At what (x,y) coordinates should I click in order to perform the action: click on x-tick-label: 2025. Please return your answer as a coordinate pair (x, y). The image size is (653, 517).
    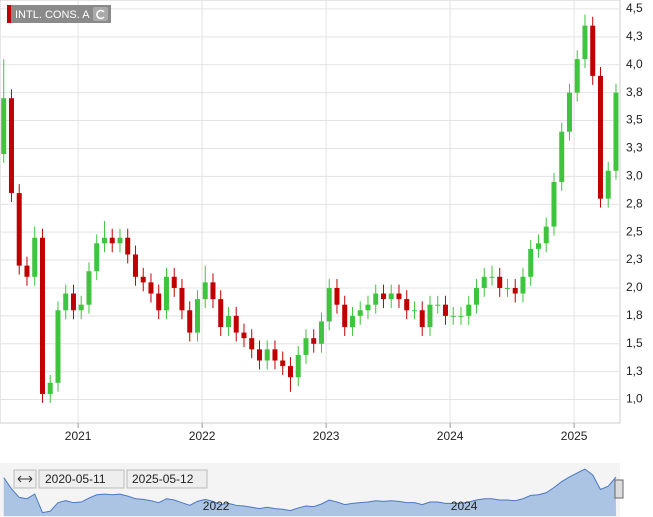
    Looking at the image, I should click on (574, 436).